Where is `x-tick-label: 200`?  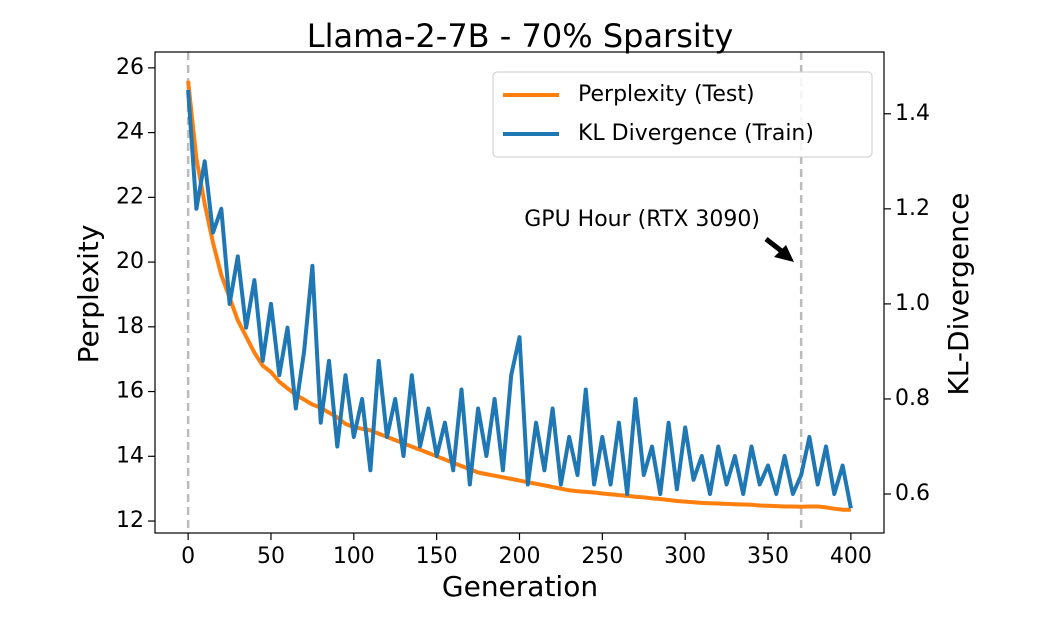
x-tick-label: 200 is located at coordinates (520, 556).